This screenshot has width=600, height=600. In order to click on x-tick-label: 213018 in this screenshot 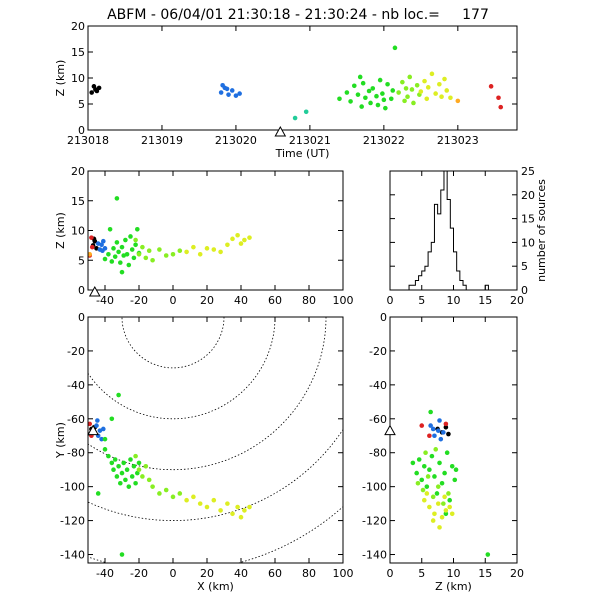, I will do `click(88, 140)`.